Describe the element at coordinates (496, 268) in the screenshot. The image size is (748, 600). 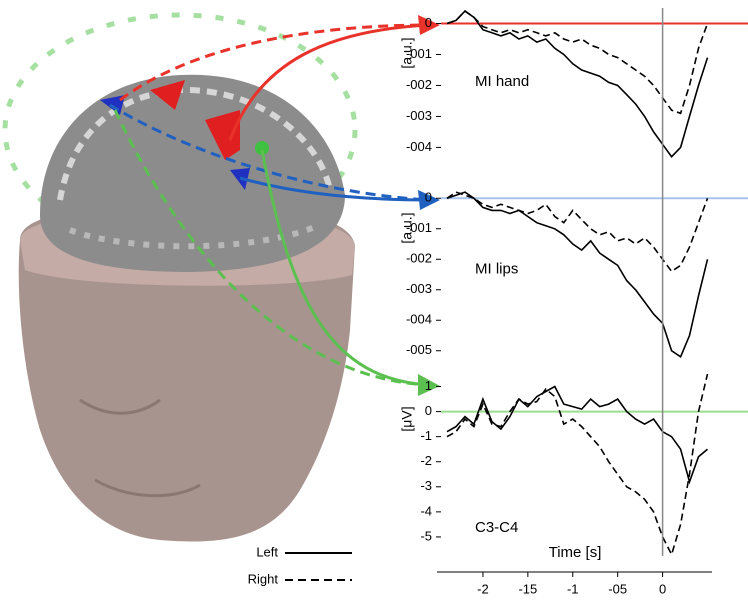
I see `annotation: MI lips` at that location.